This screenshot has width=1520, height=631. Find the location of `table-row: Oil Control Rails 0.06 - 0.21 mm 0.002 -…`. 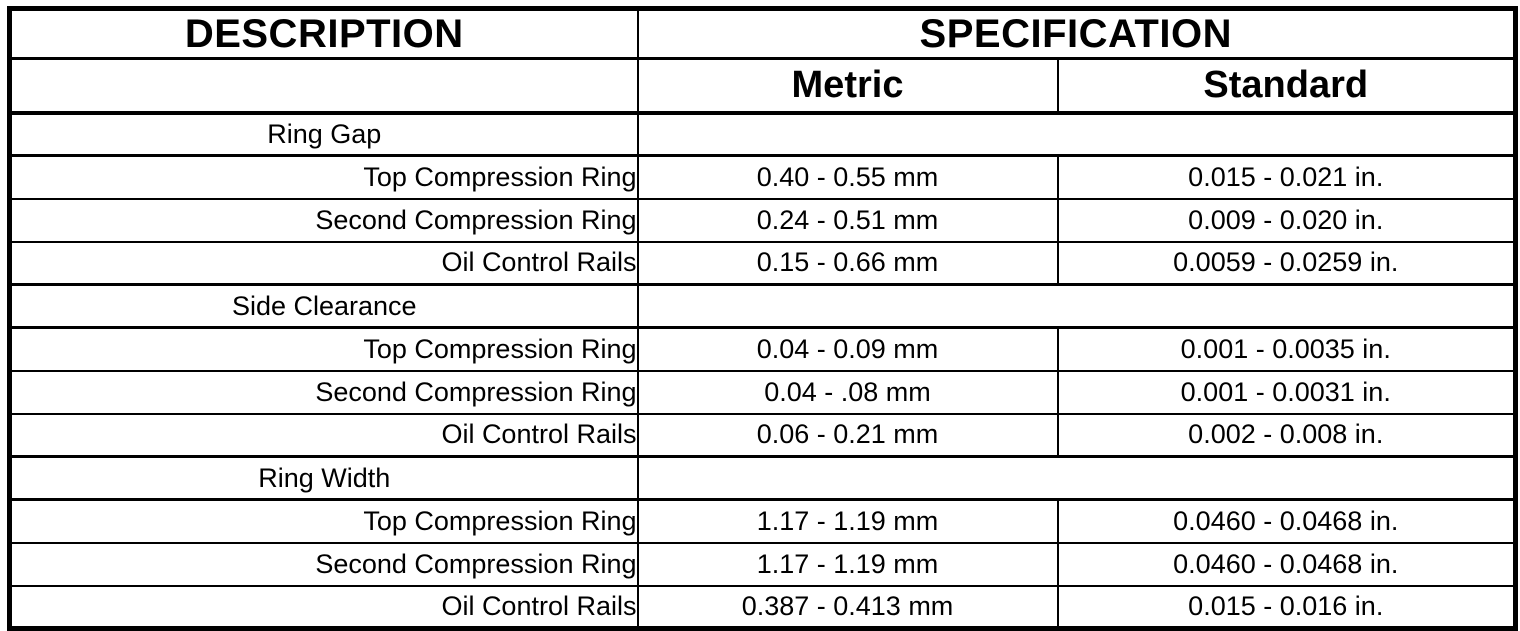

table-row: Oil Control Rails 0.06 - 0.21 mm 0.002 -… is located at coordinates (762, 435).